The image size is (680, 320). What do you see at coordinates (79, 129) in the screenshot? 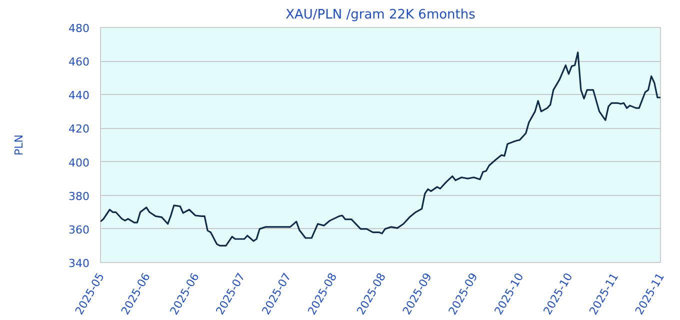
I see `y-tick-label: 420` at bounding box center [79, 129].